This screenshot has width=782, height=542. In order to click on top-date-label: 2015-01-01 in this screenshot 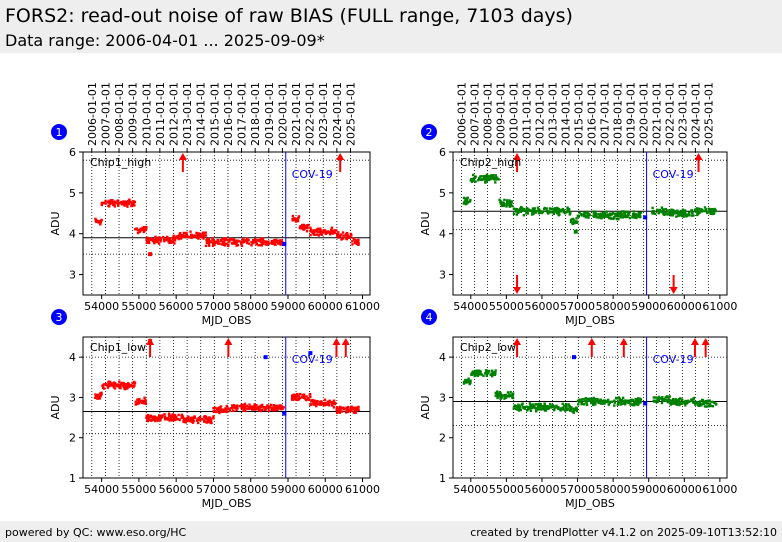, I will do `click(578, 114)`.